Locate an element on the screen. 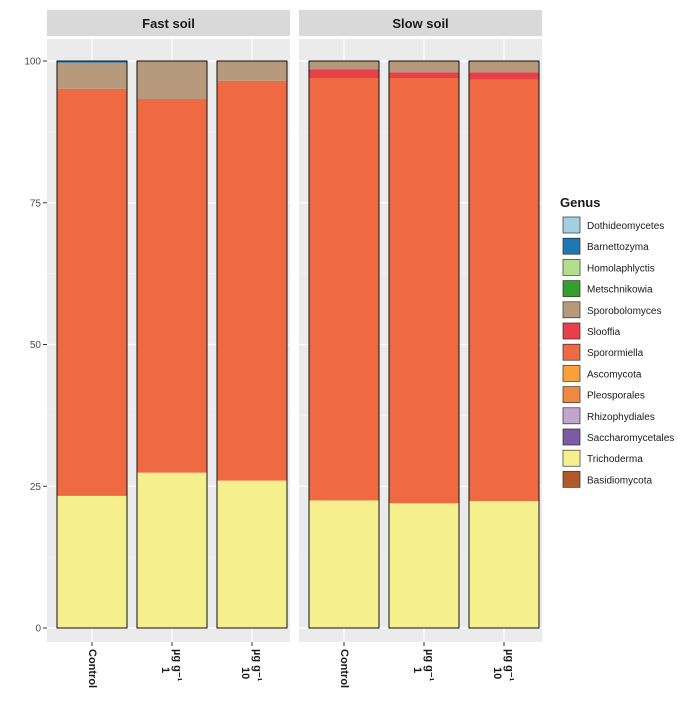 The image size is (693, 707). legend-item: Dothideomycetes is located at coordinates (613, 225).